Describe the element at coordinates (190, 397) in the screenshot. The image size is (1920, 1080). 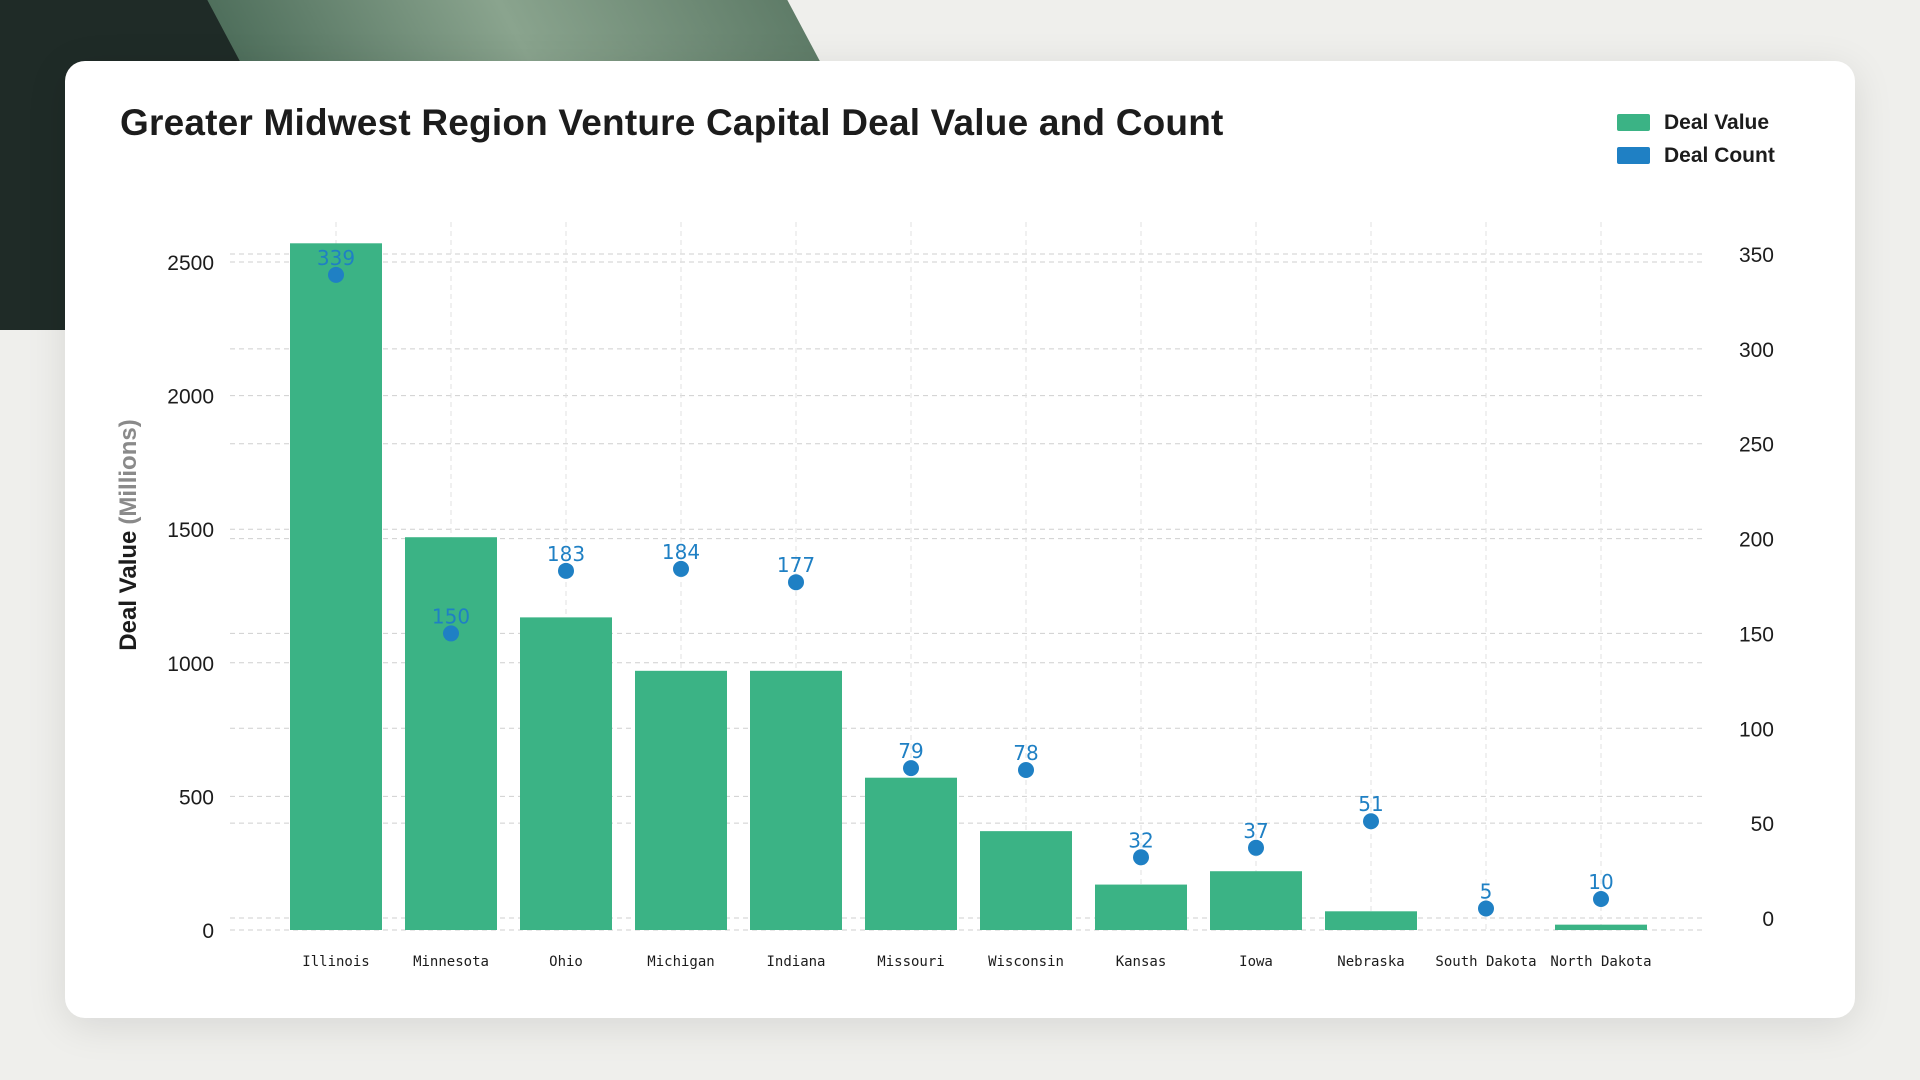
I see `y-tick-left-2000: 2000` at that location.